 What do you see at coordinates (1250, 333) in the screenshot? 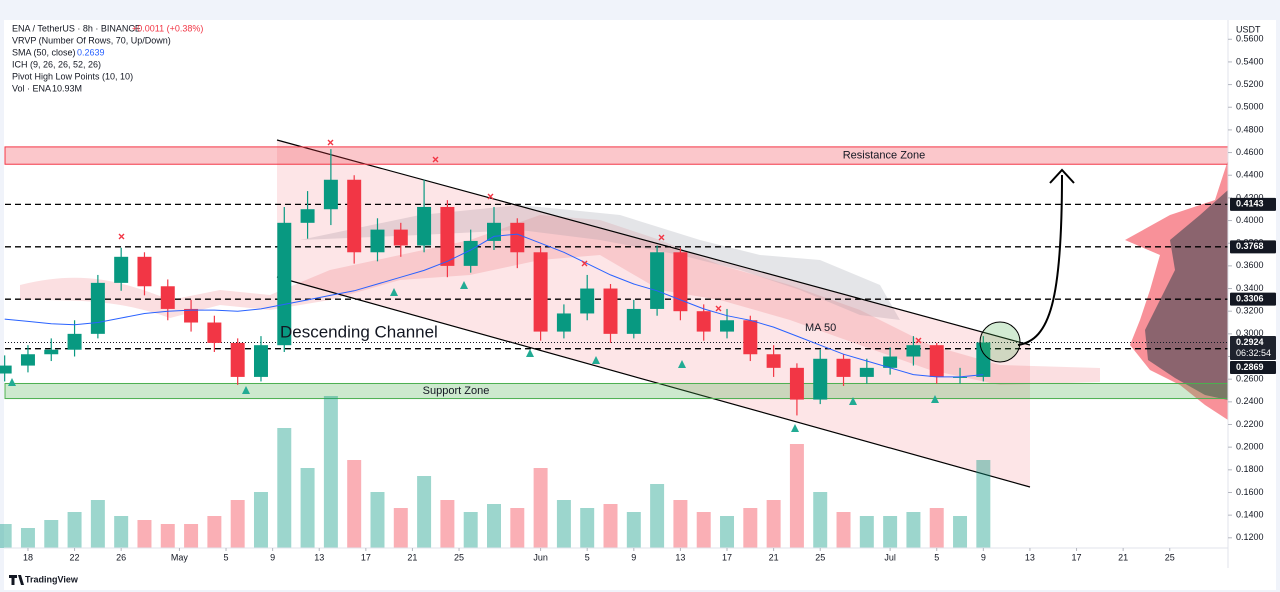
I see `y-tick-label: 0.3000` at bounding box center [1250, 333].